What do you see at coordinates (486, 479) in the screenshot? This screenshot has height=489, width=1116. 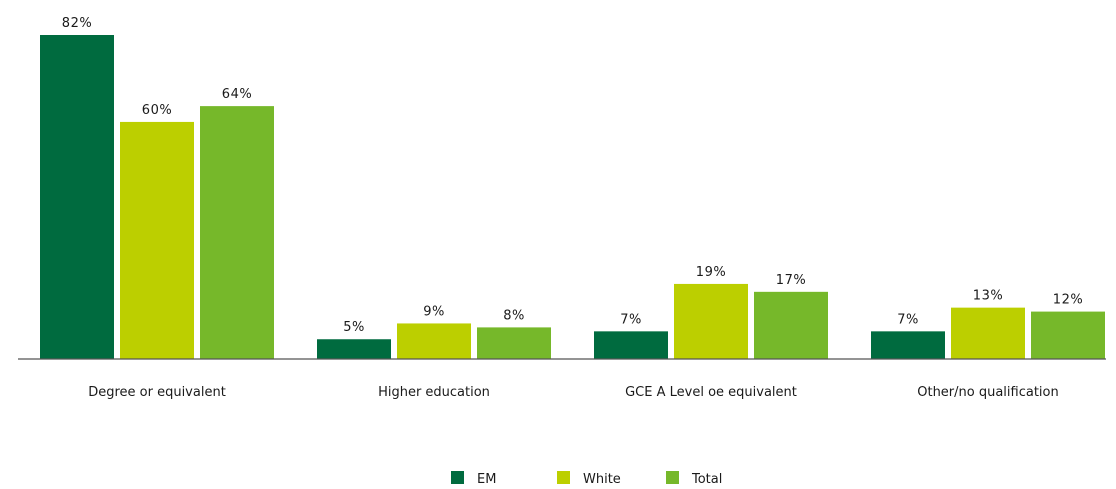 I see `legend-label-em: EM` at bounding box center [486, 479].